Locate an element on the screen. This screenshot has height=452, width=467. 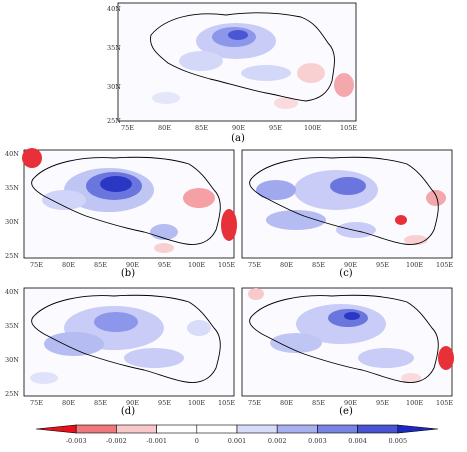
map-frame is located at coordinates (237, 62).